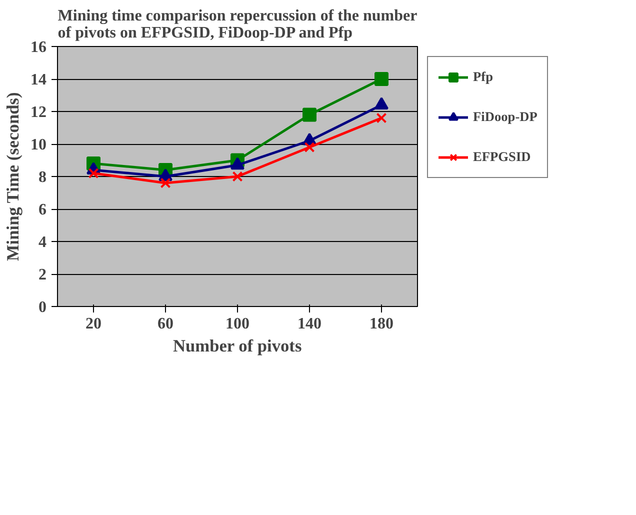 This screenshot has height=515, width=636. Describe the element at coordinates (38, 145) in the screenshot. I see `y-tick-label: 10` at that location.